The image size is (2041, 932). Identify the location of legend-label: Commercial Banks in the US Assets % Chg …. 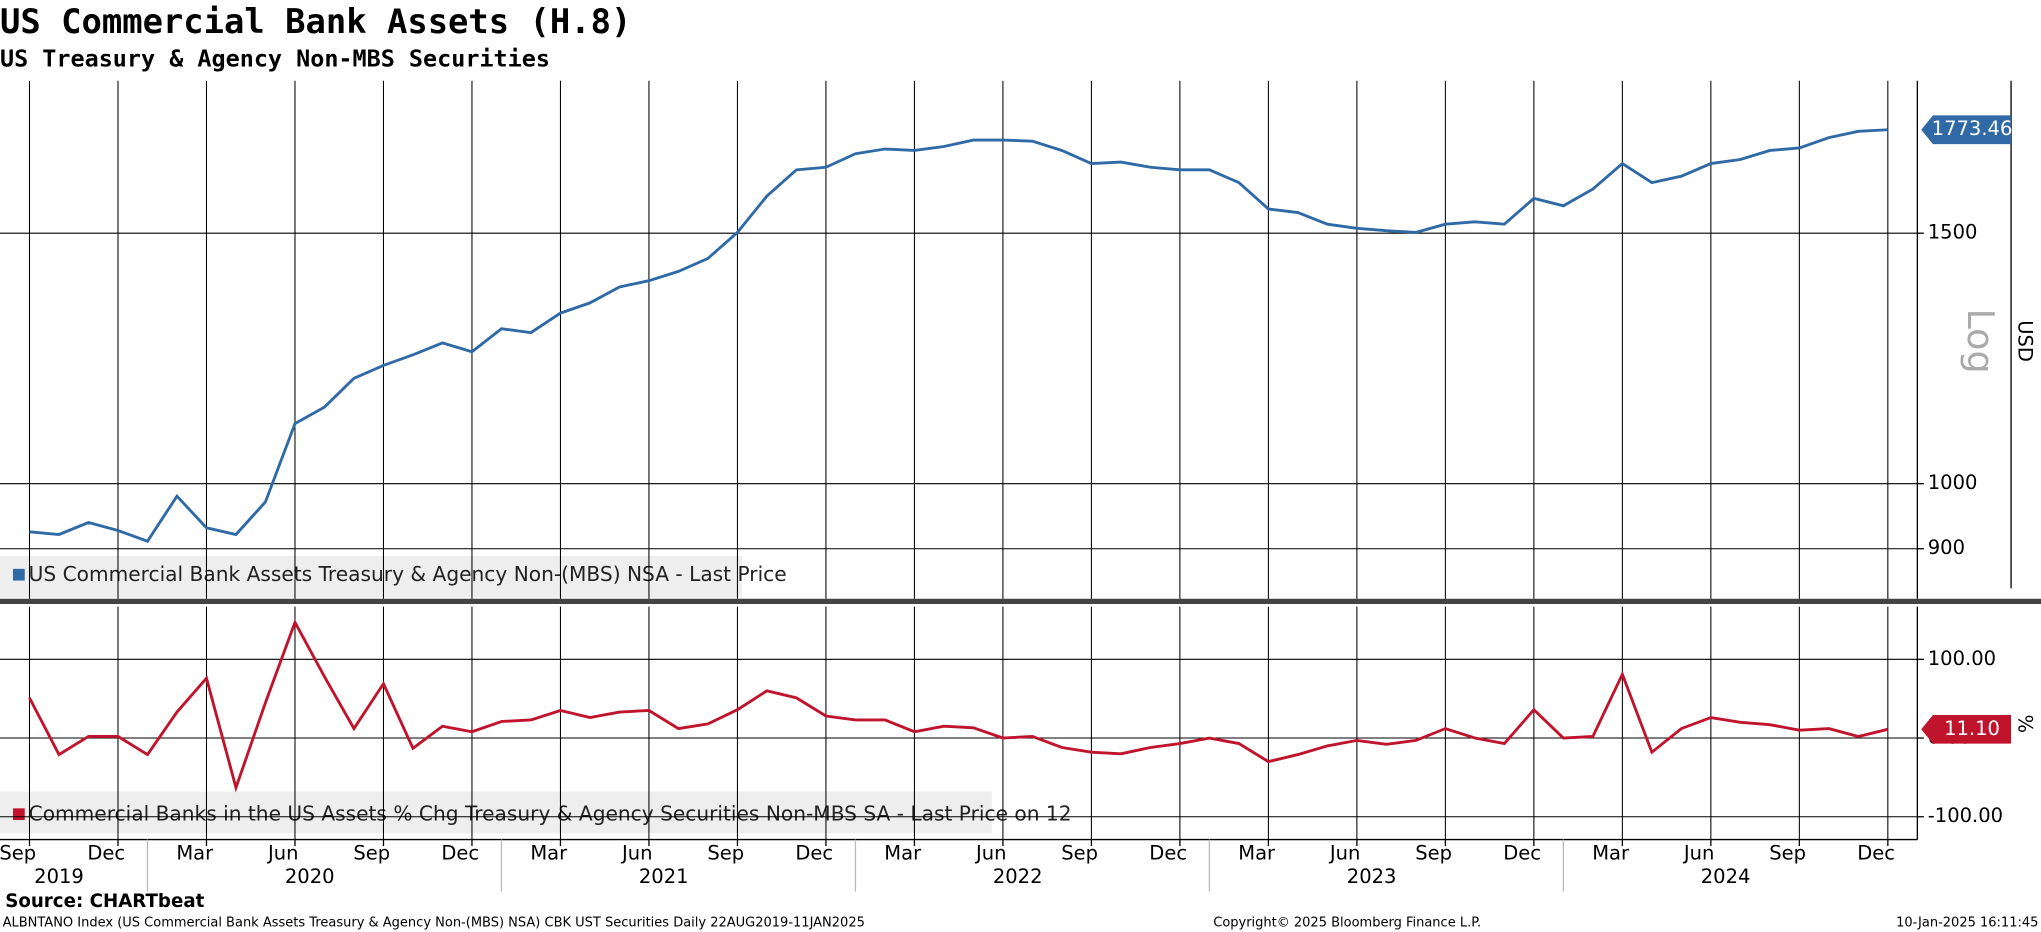
(550, 813).